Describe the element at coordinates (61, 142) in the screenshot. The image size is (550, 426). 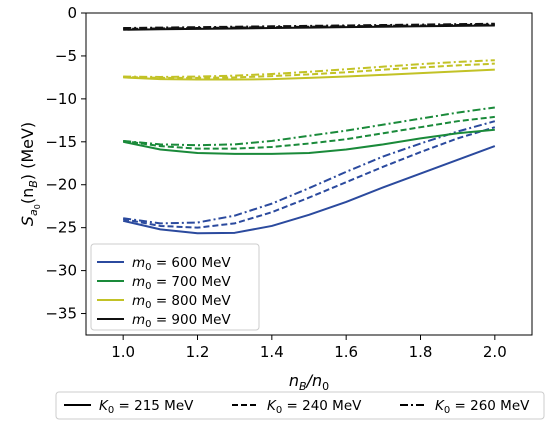
I see `y-tick-label: −15` at that location.